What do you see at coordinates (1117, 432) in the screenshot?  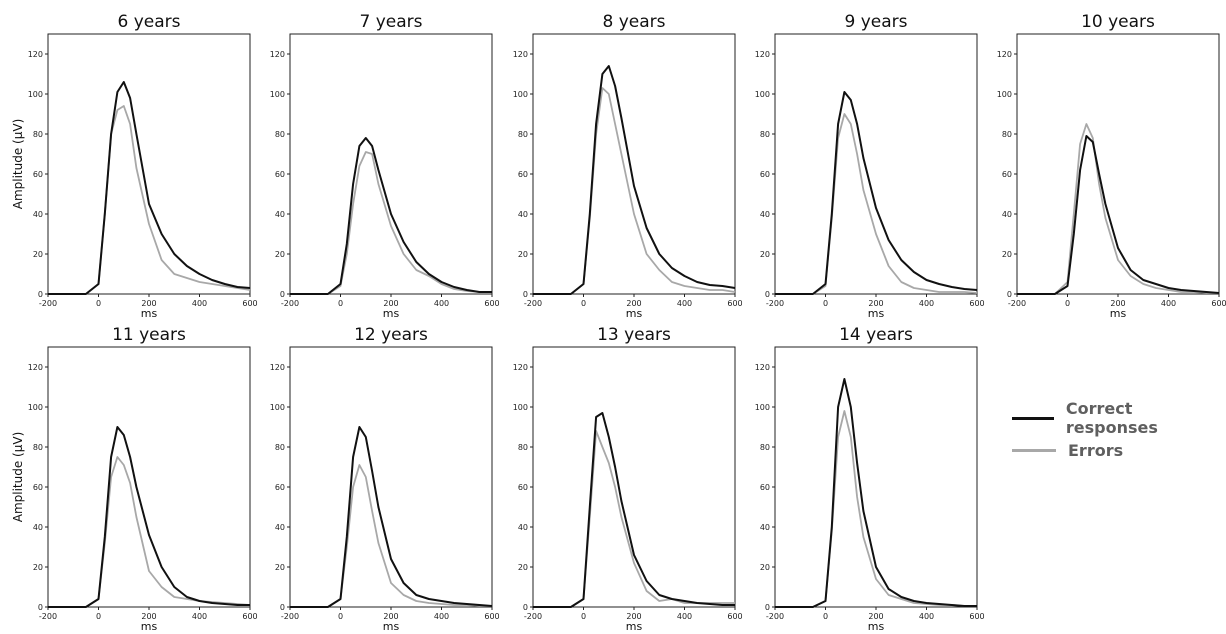 I see `legend: Correct responses Errors` at bounding box center [1117, 432].